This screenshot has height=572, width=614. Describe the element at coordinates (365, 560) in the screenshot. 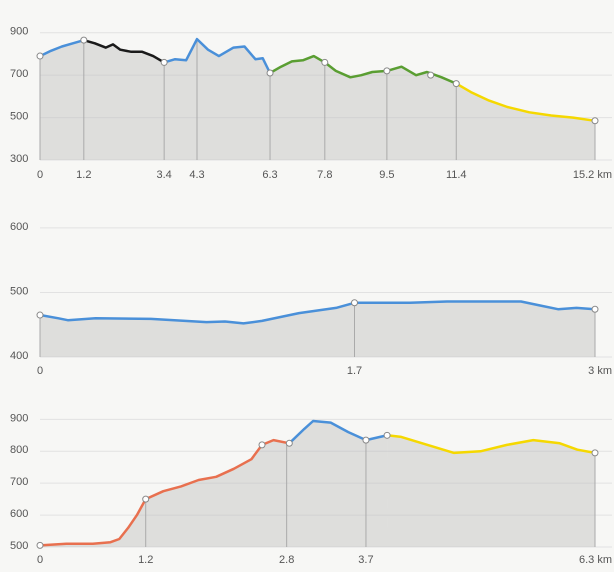

I see `x-tick-label: 3.7` at that location.